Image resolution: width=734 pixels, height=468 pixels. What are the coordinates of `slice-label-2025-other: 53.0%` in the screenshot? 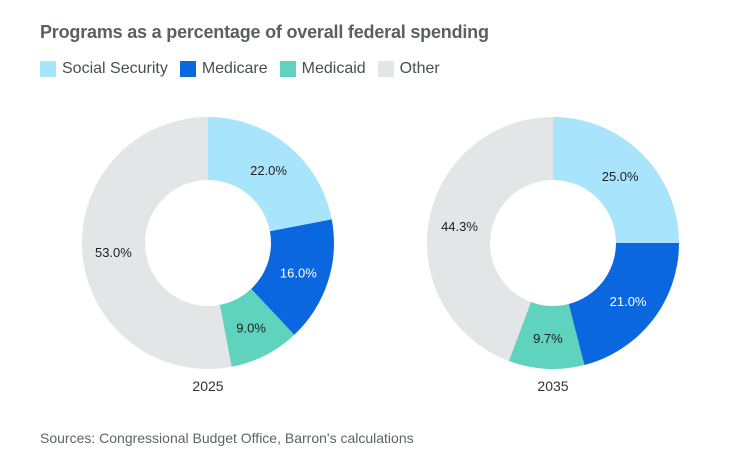 It's located at (113, 252).